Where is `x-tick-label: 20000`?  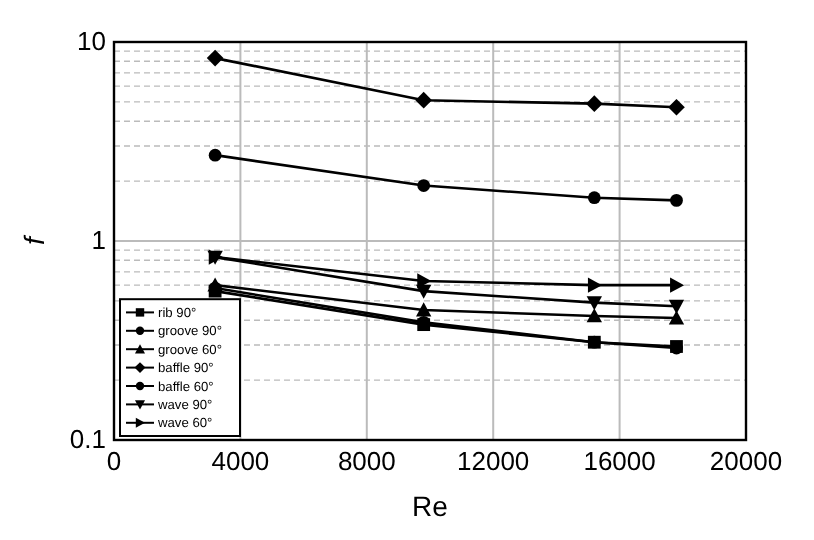
x-tick-label: 20000 is located at coordinates (746, 461).